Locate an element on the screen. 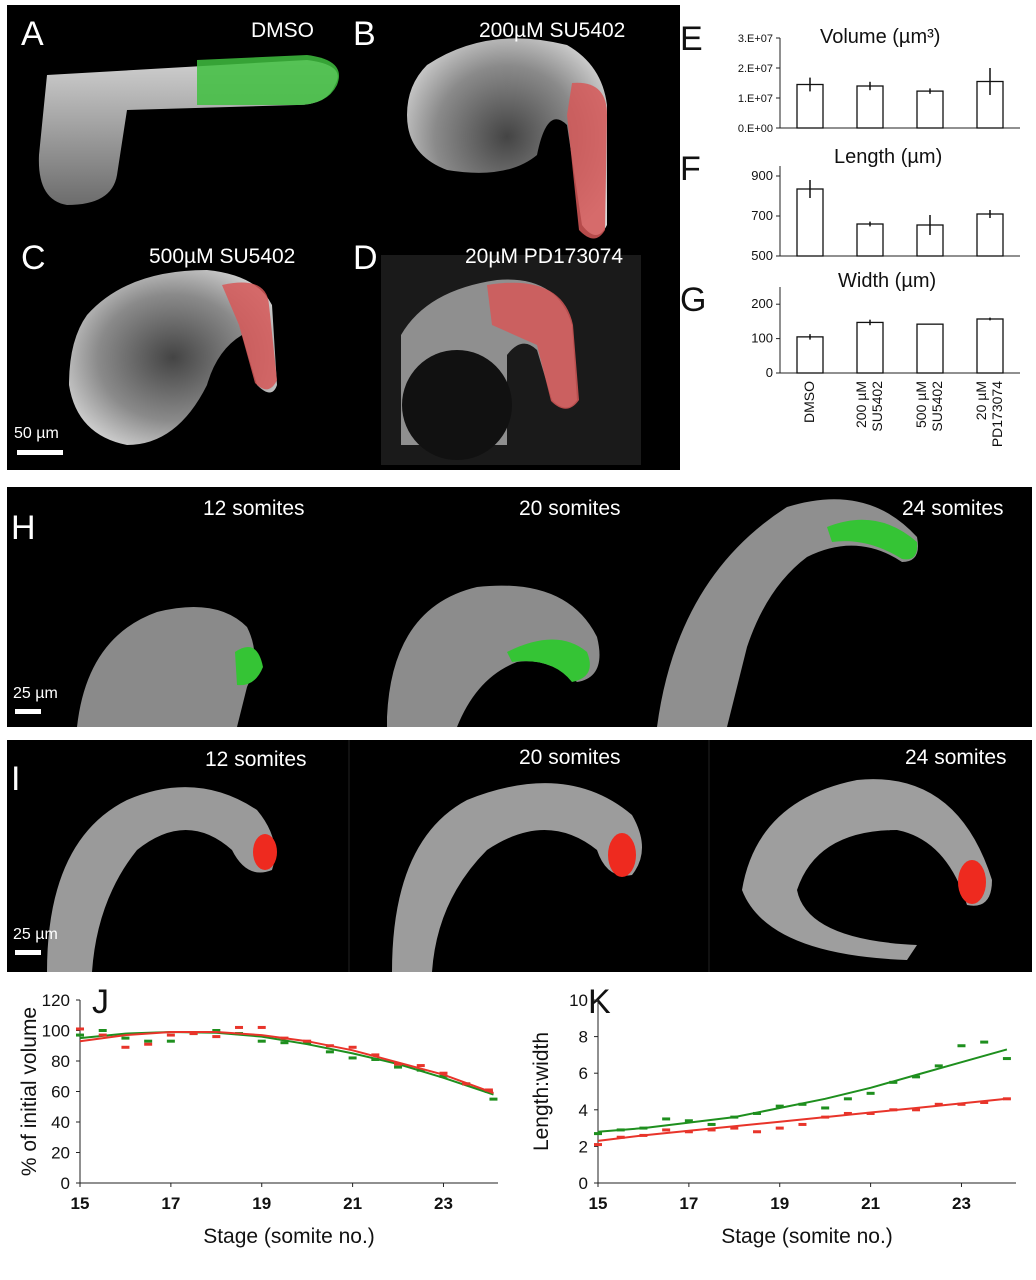  panel-letter-H: H is located at coordinates (23, 528).